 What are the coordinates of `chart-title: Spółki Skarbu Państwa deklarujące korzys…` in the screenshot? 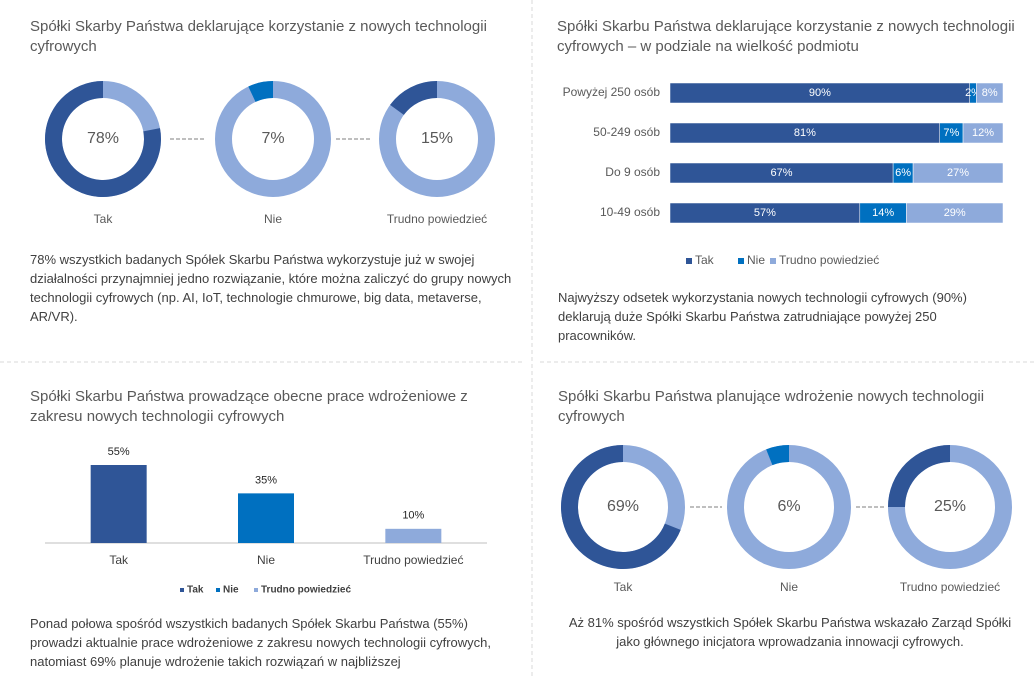 It's located at (786, 36).